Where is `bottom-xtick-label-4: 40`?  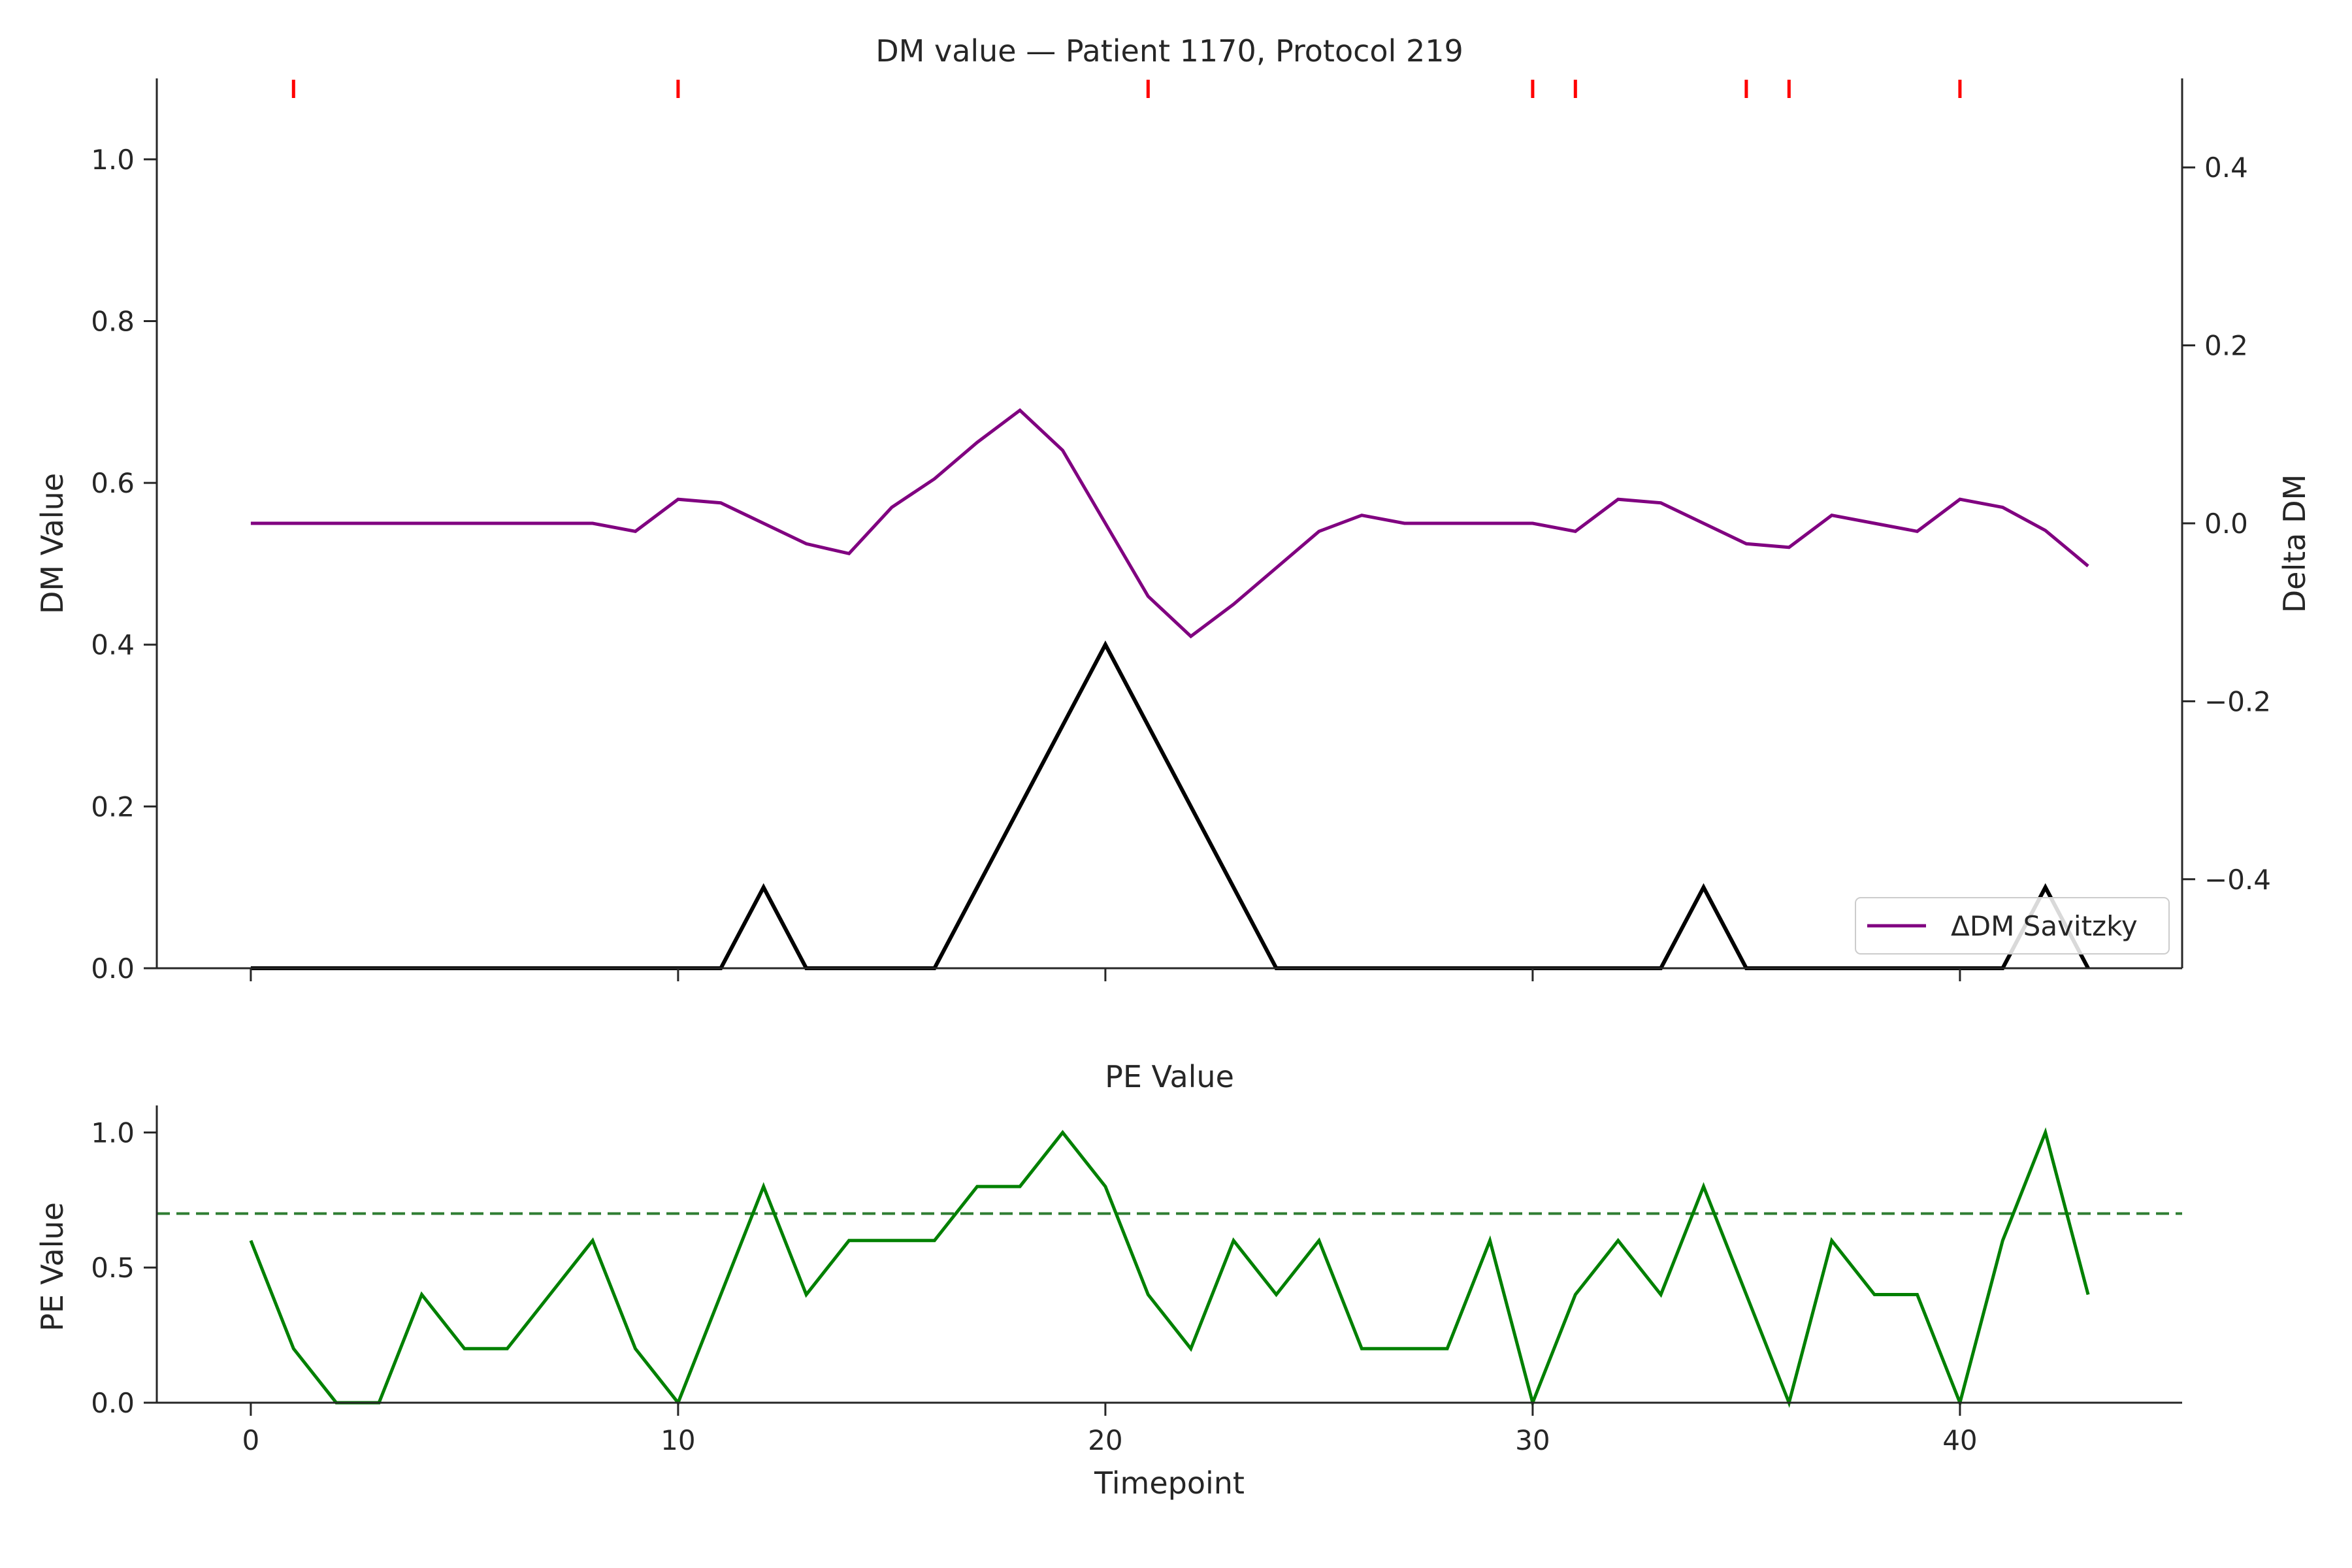 bottom-xtick-label-4: 40 is located at coordinates (1959, 1440).